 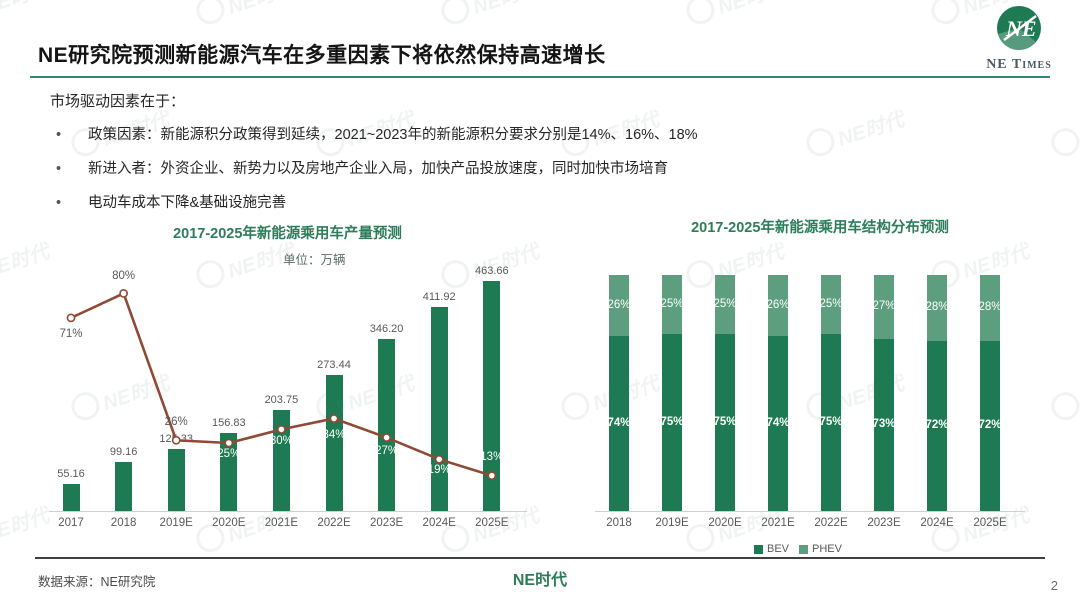 I want to click on growth-line-path, so click(x=281, y=384).